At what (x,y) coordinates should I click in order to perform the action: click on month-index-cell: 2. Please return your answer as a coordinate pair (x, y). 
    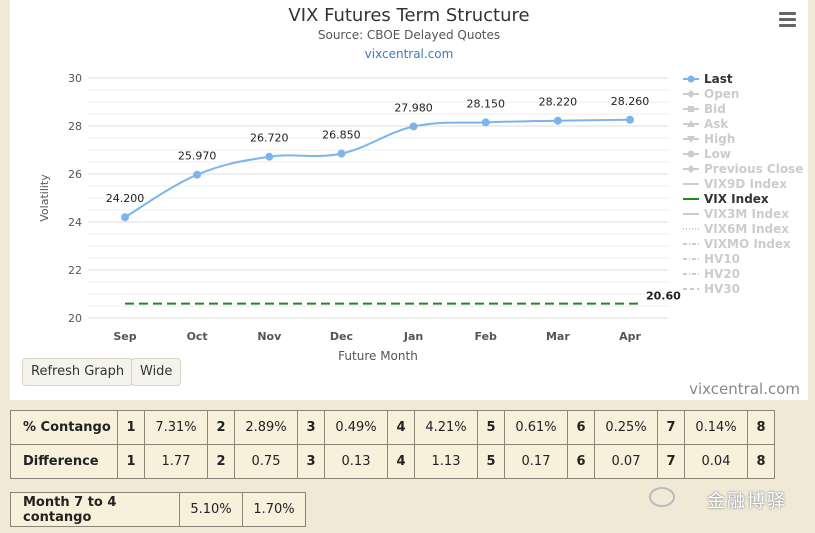
    Looking at the image, I should click on (221, 427).